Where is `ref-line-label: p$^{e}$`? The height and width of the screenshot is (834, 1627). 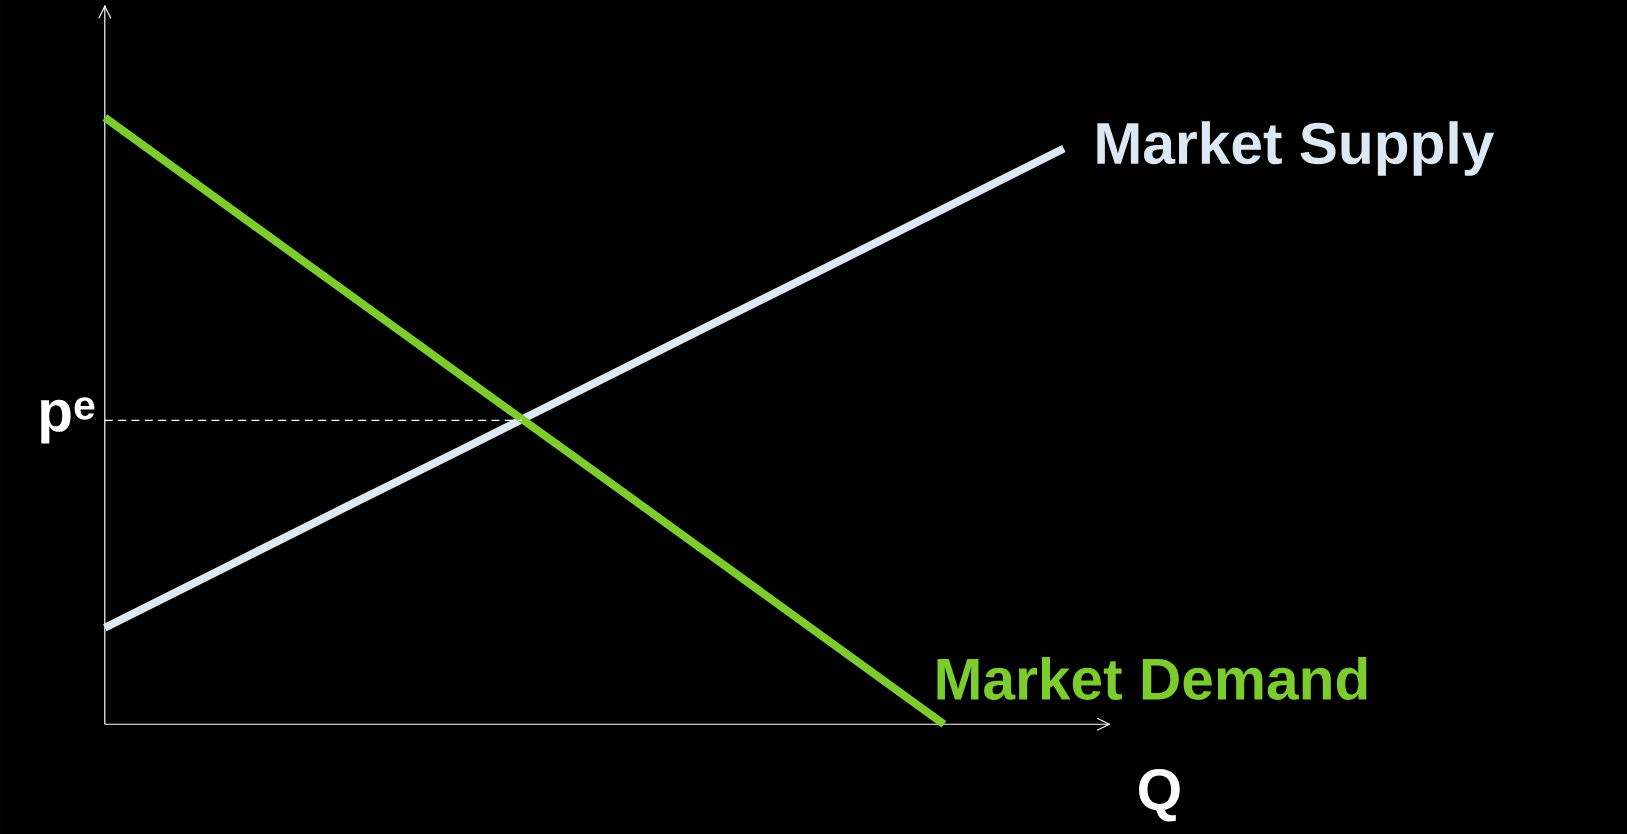 ref-line-label: p$^{e}$ is located at coordinates (68, 420).